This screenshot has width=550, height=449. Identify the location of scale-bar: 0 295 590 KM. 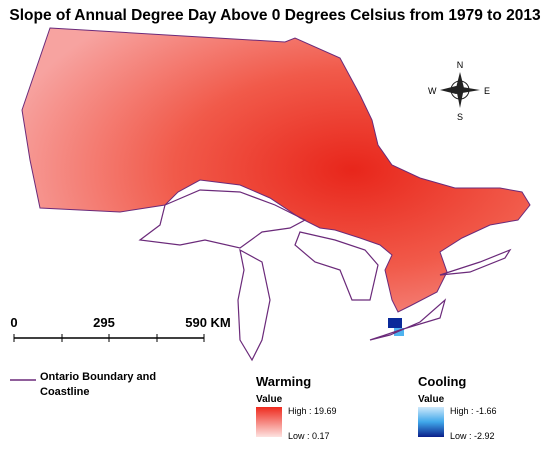
(120, 328).